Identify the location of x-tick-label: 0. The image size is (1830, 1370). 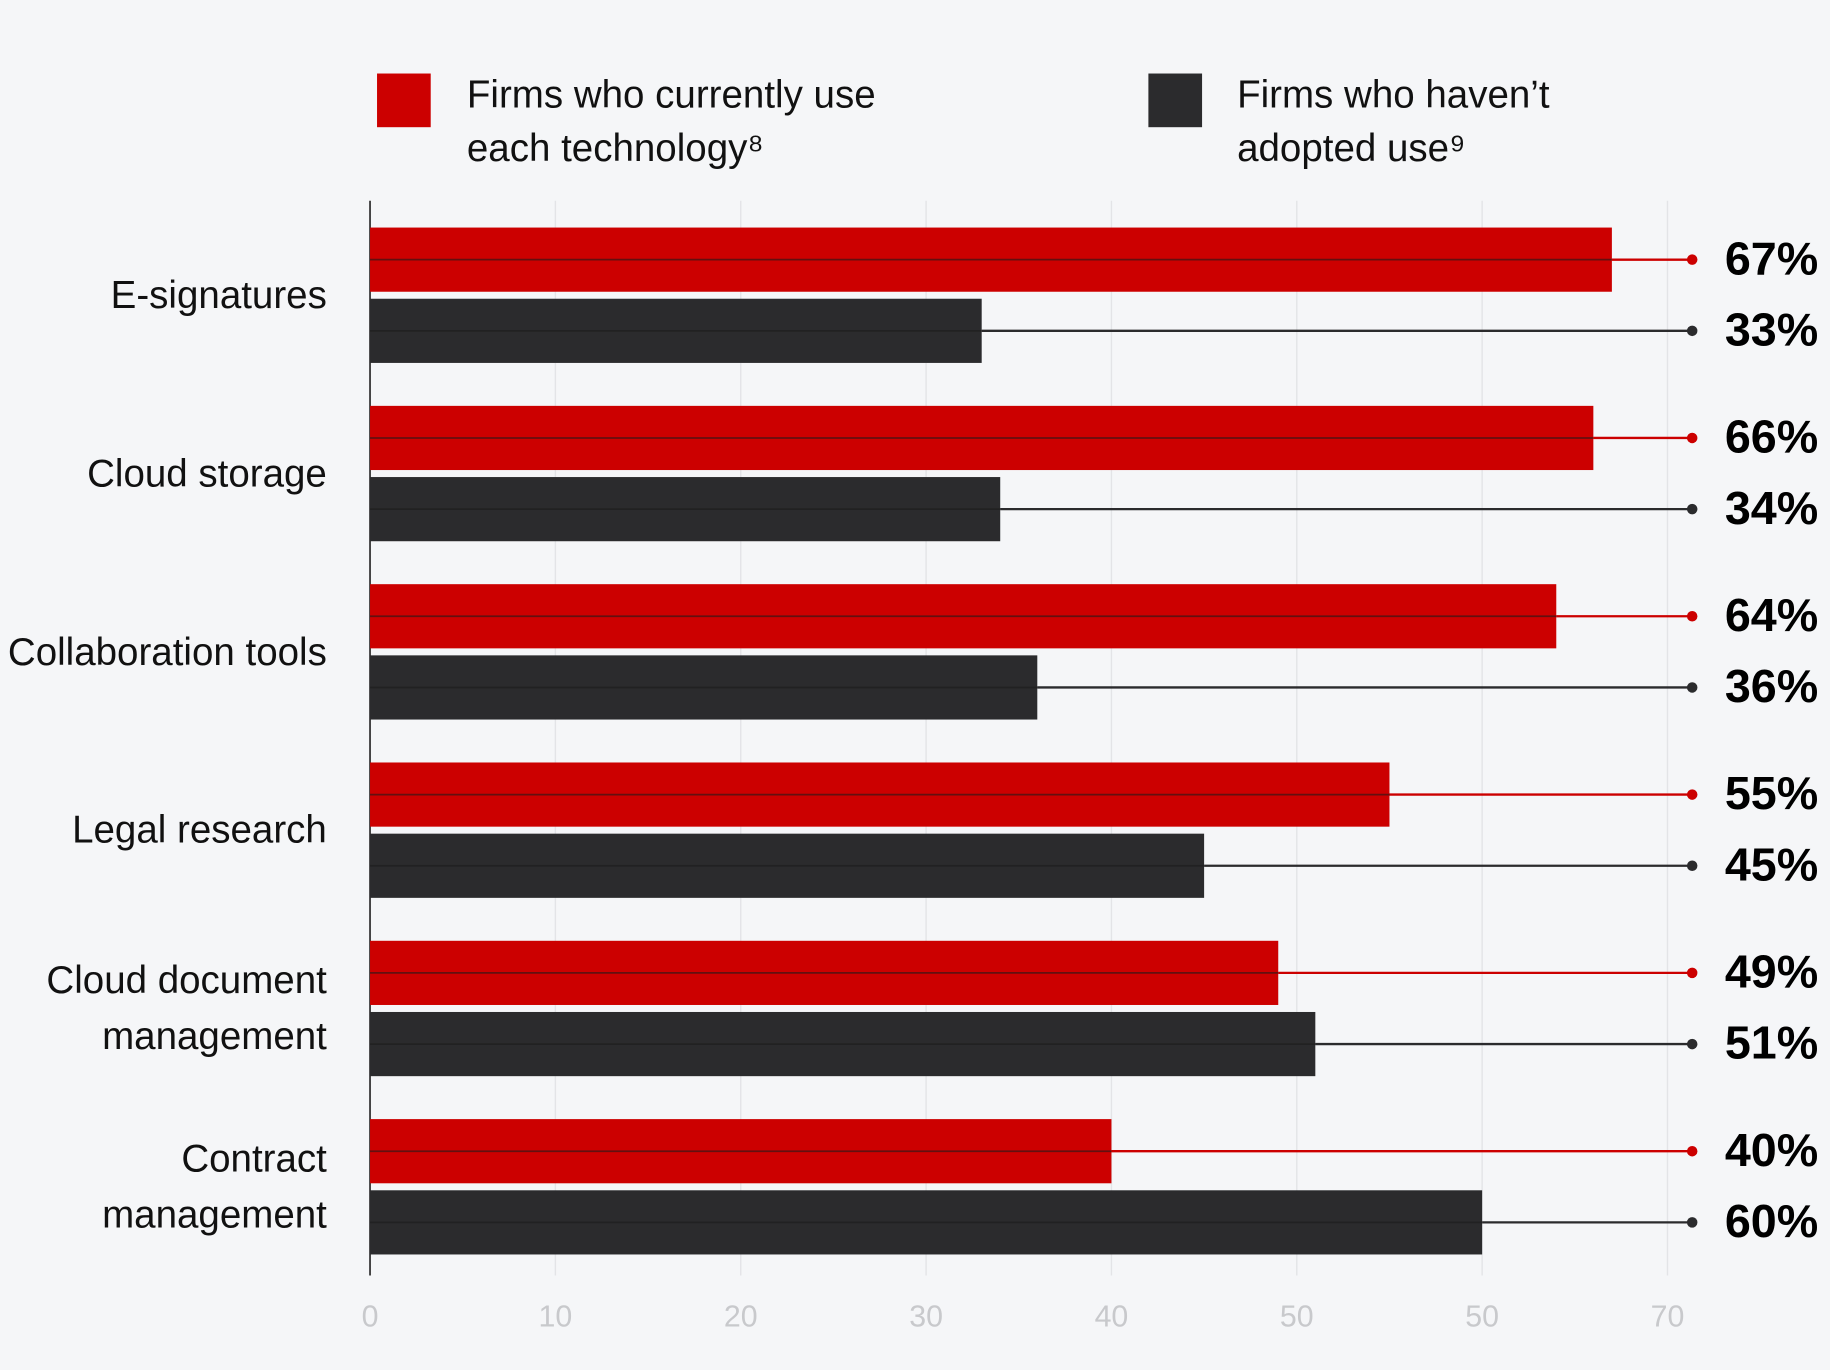
(370, 1317).